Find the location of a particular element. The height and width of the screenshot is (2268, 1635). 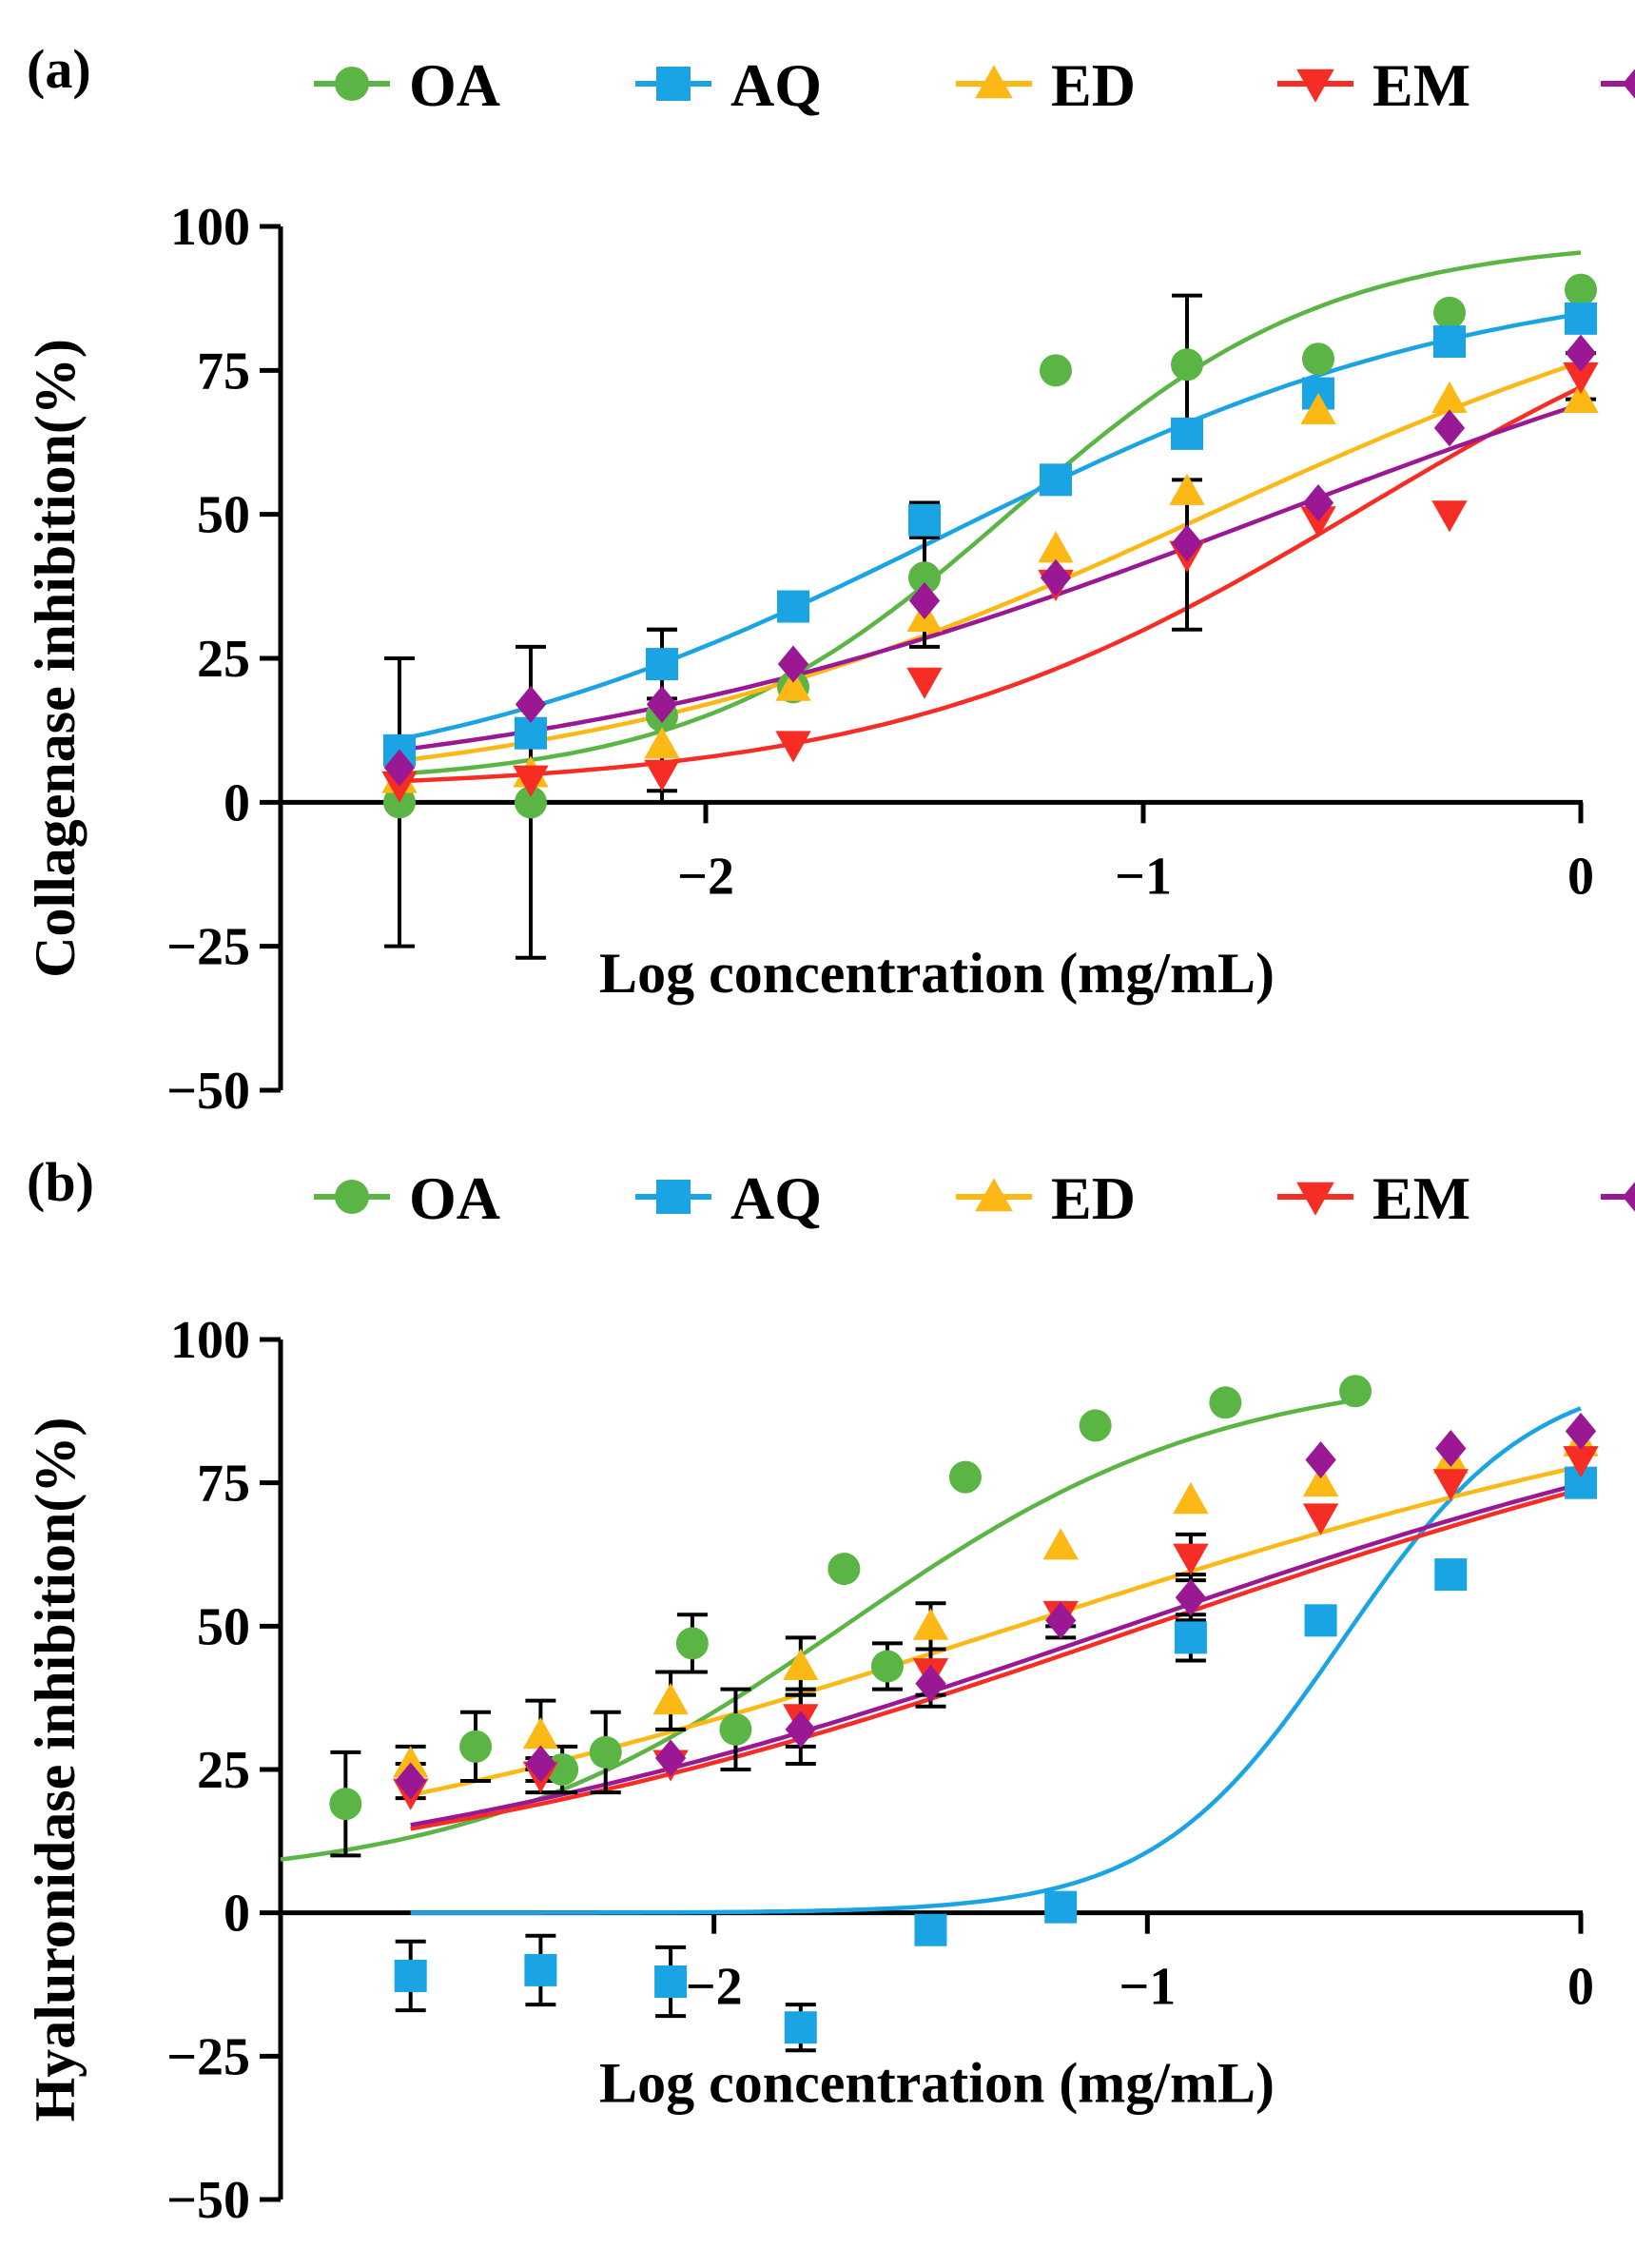

x-tick-label: 0 is located at coordinates (1580, 876).